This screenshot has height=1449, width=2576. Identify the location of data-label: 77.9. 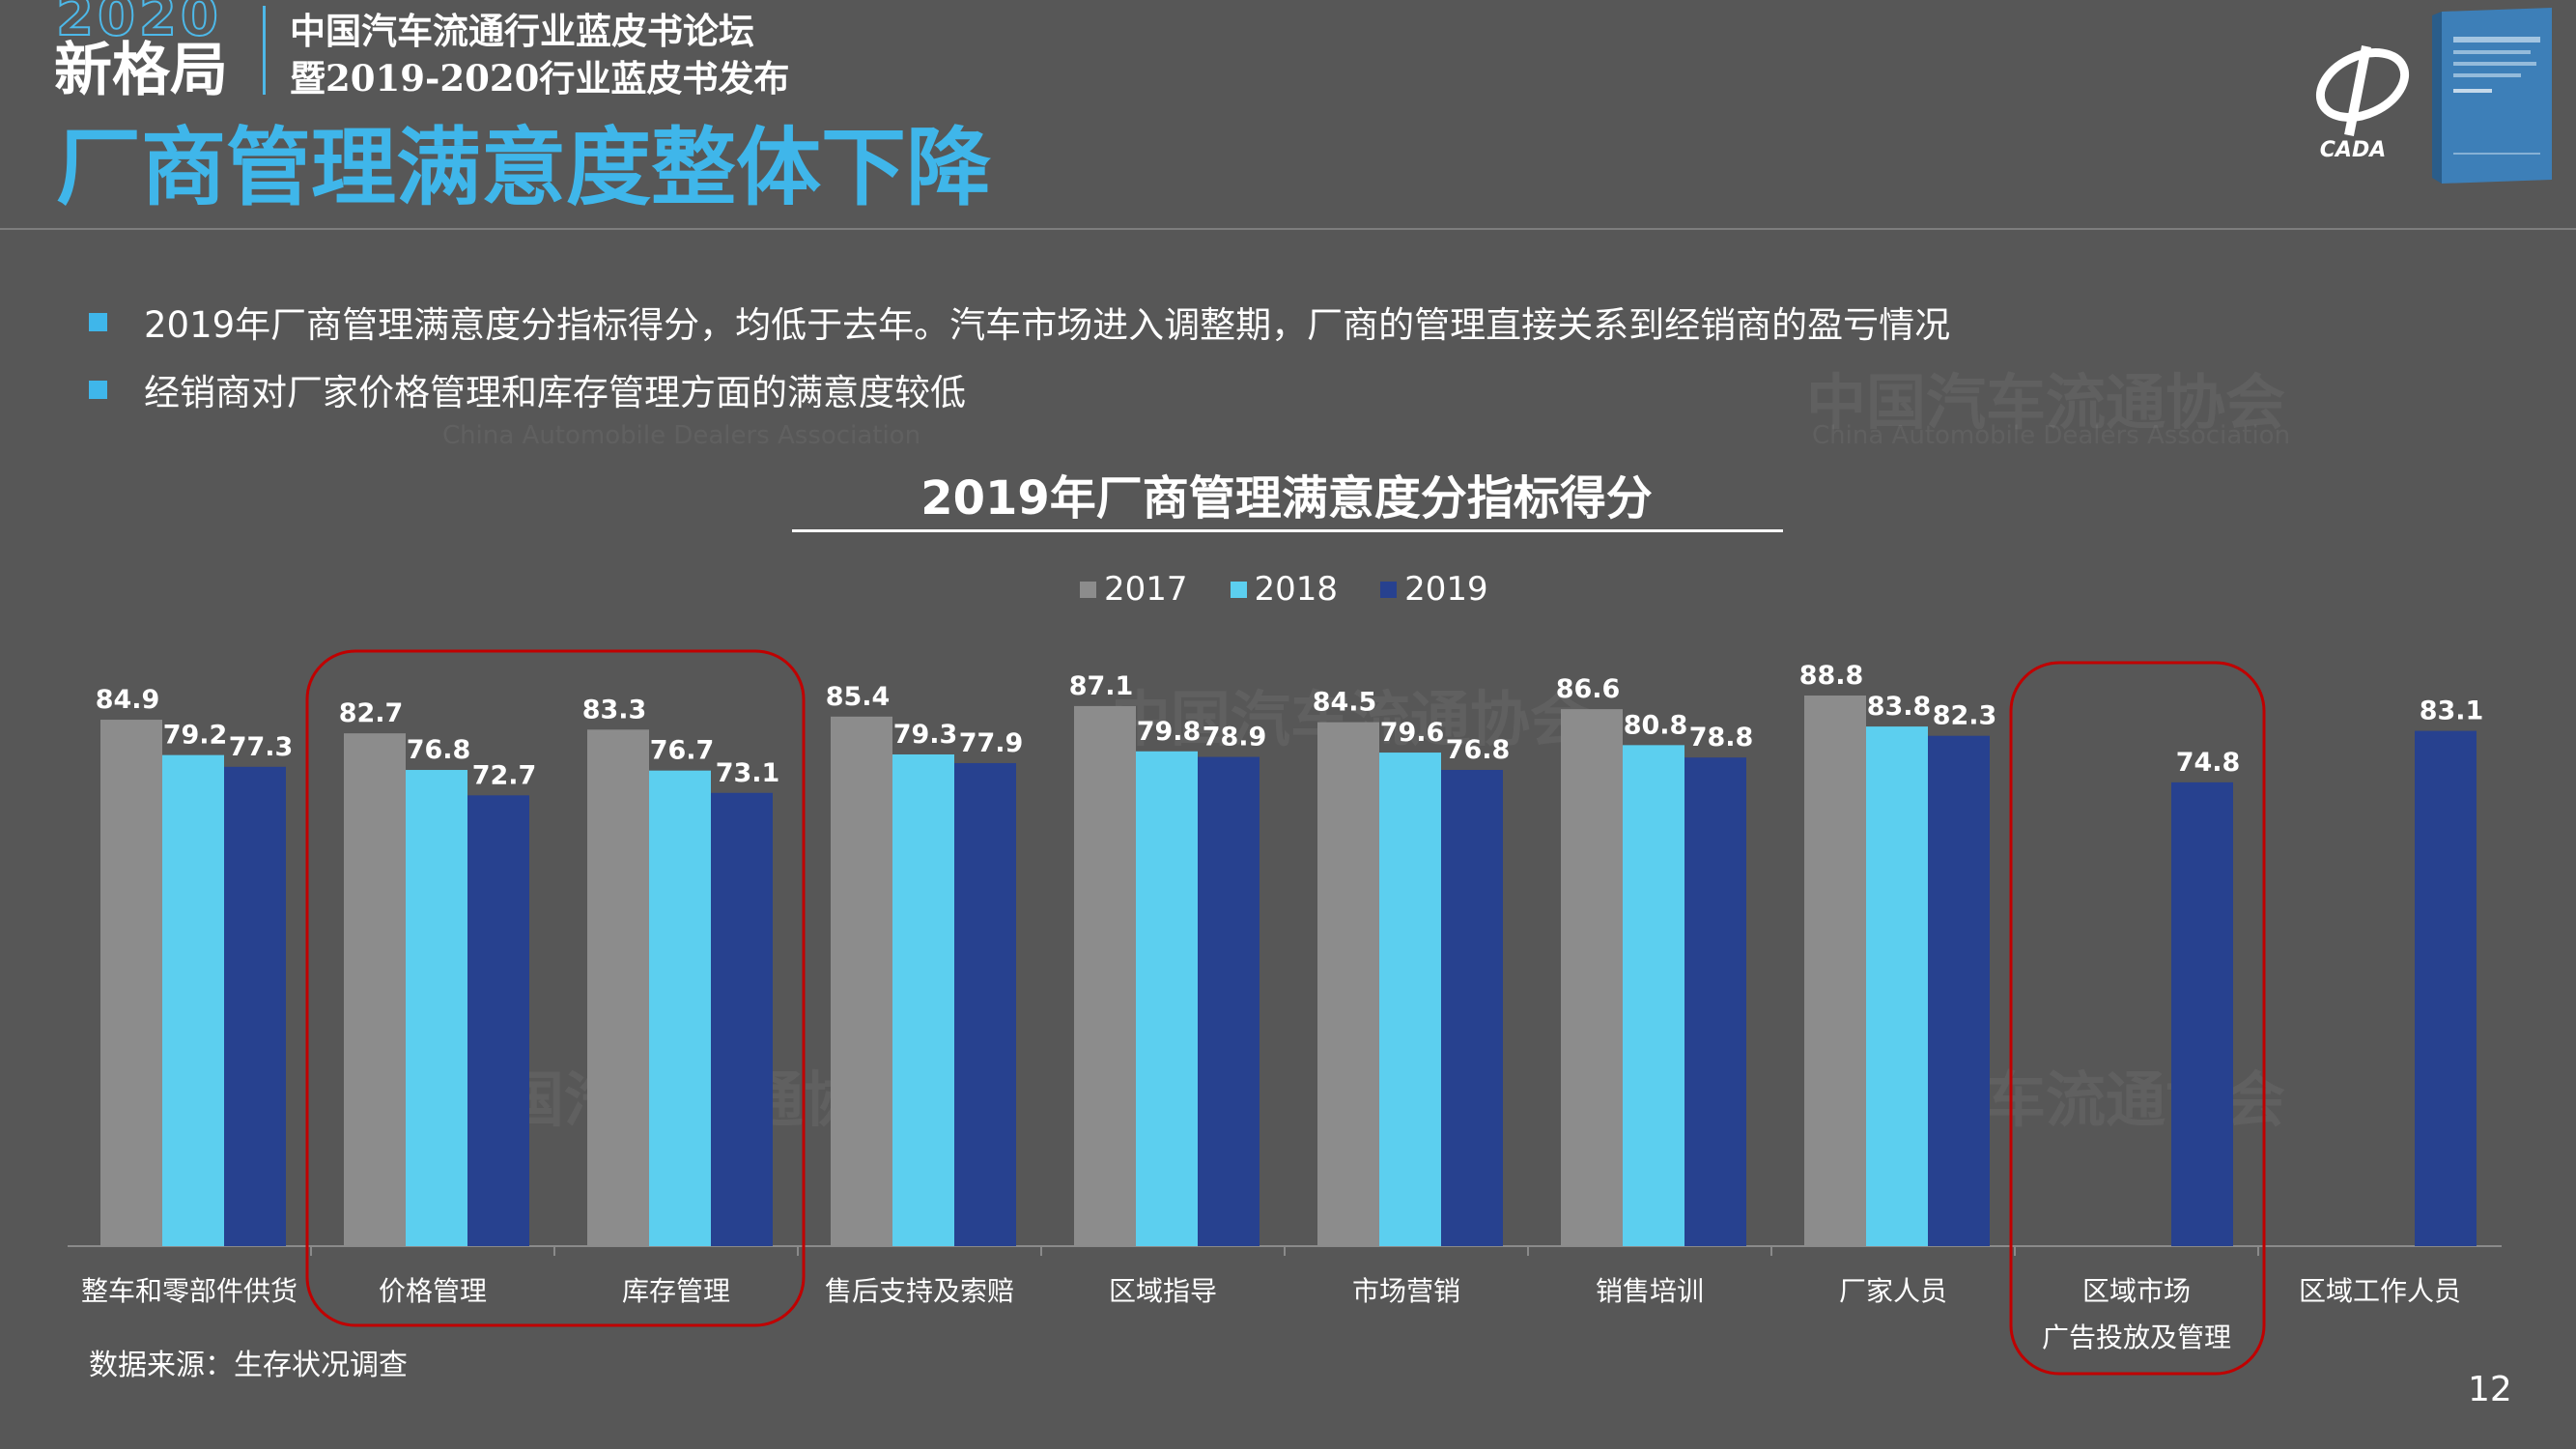
(991, 743).